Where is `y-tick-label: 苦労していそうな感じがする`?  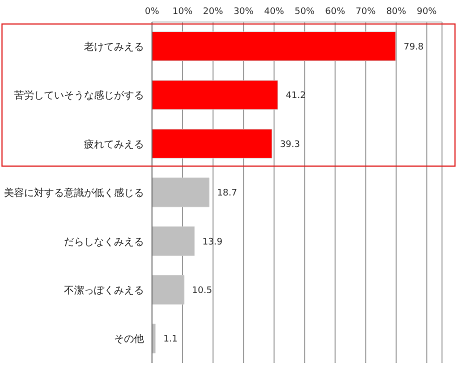 y-tick-label: 苦労していそうな感じがする is located at coordinates (79, 96).